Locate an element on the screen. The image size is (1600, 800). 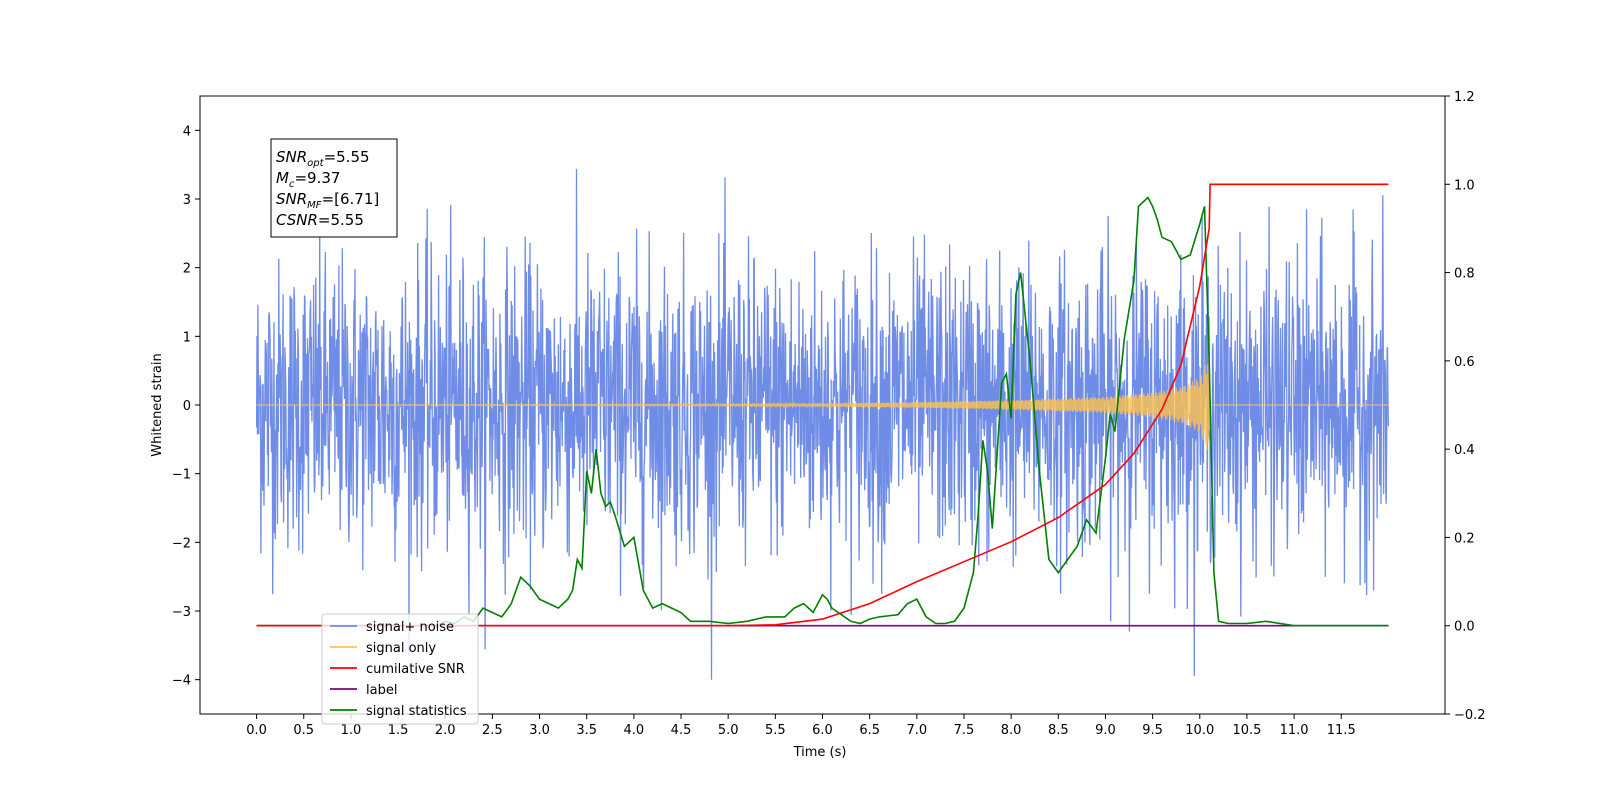
x-tick-label: 10.5 is located at coordinates (1246, 730).